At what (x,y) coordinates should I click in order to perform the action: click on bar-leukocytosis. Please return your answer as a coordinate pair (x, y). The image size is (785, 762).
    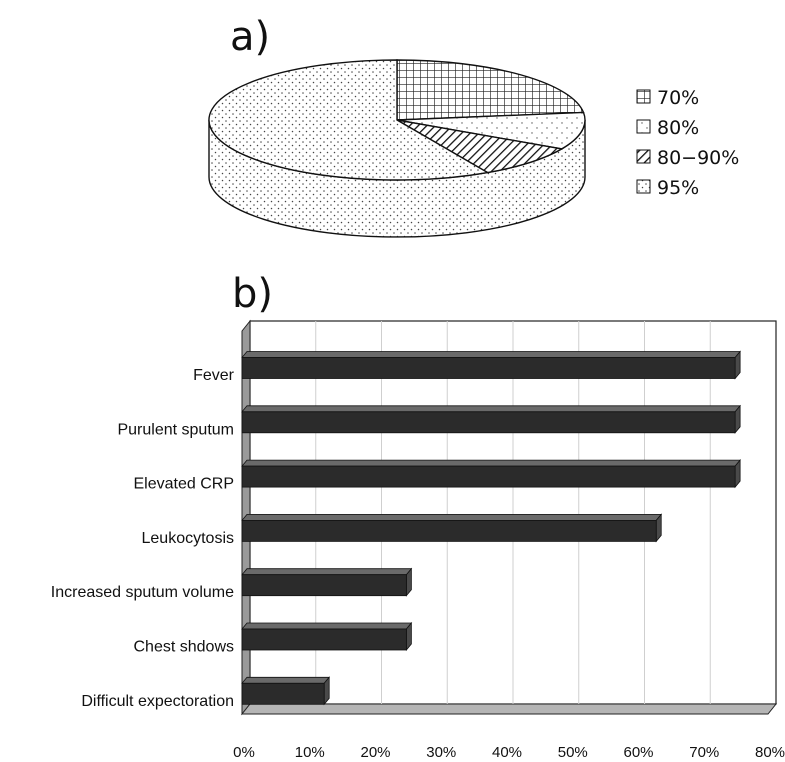
    Looking at the image, I should click on (452, 528).